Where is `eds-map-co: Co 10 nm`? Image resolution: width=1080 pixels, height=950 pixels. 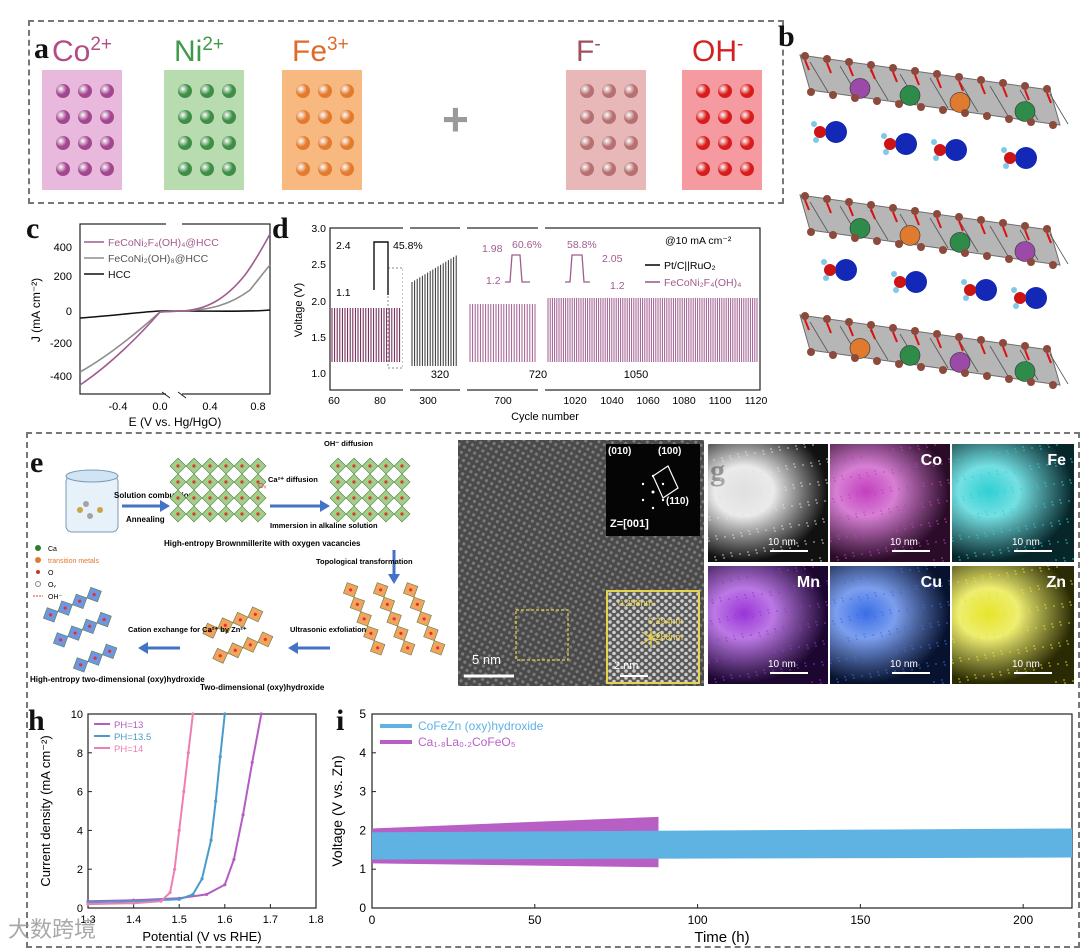
eds-map-co: Co 10 nm is located at coordinates (890, 503).